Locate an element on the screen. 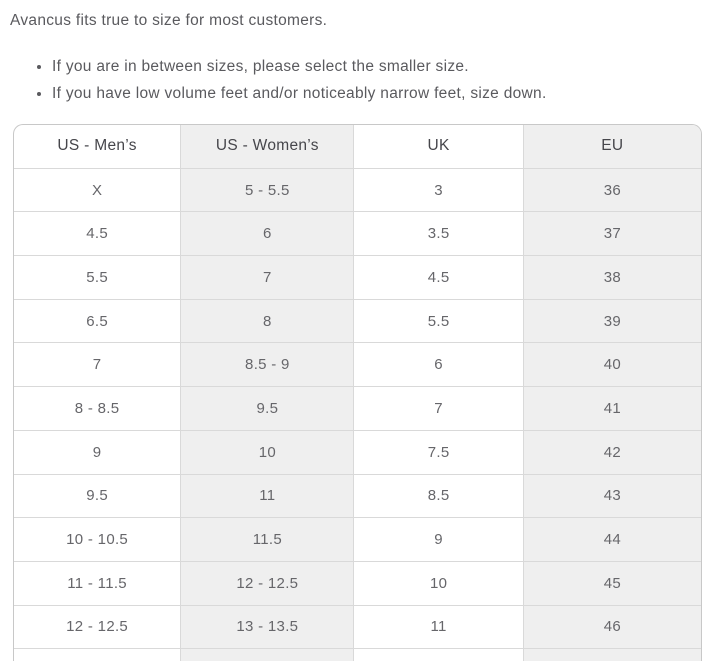  table-cell: 37 is located at coordinates (612, 234).